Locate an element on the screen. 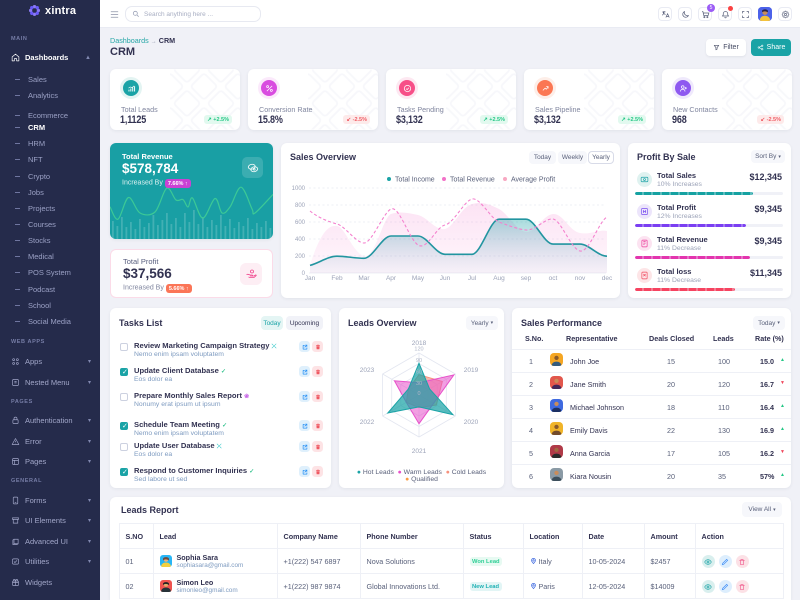 This screenshot has width=800, height=600. svg-text: 2021 is located at coordinates (419, 451).